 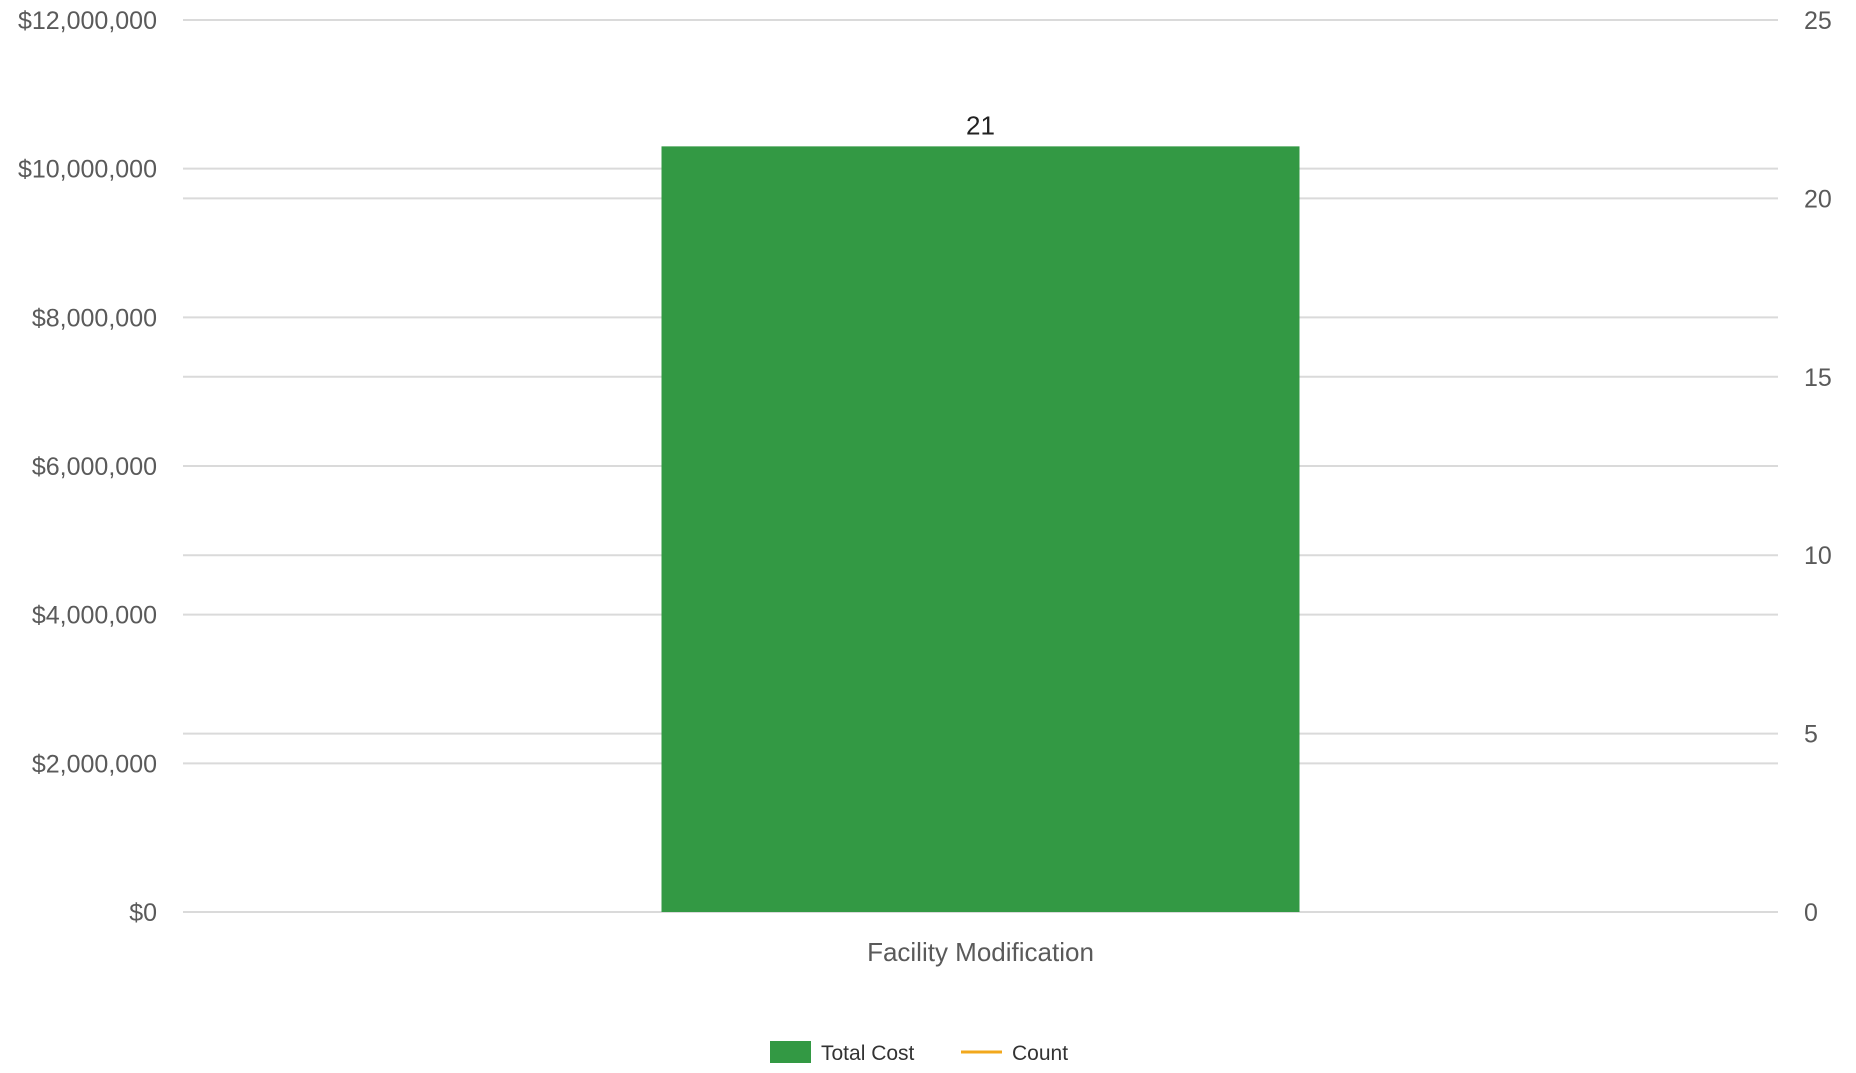 I want to click on legend-item-count: Count, so click(x=1014, y=1053).